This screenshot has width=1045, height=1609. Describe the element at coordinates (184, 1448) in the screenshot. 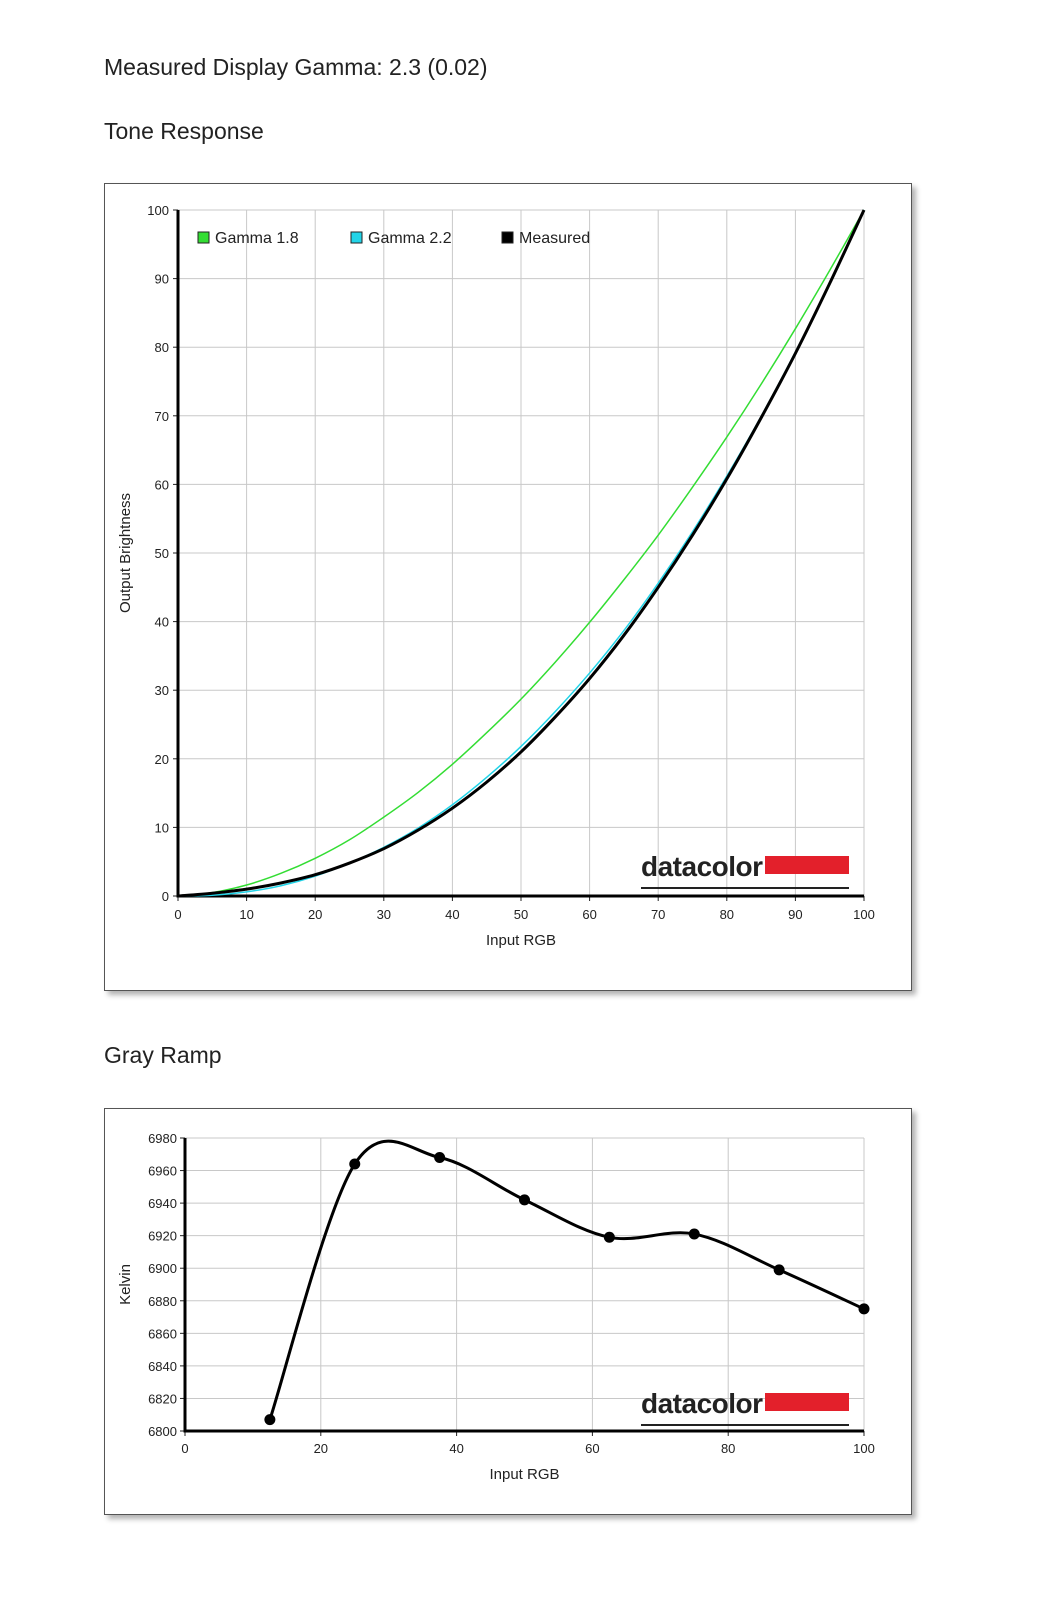

I see `gray-x-tick-label: 0` at that location.